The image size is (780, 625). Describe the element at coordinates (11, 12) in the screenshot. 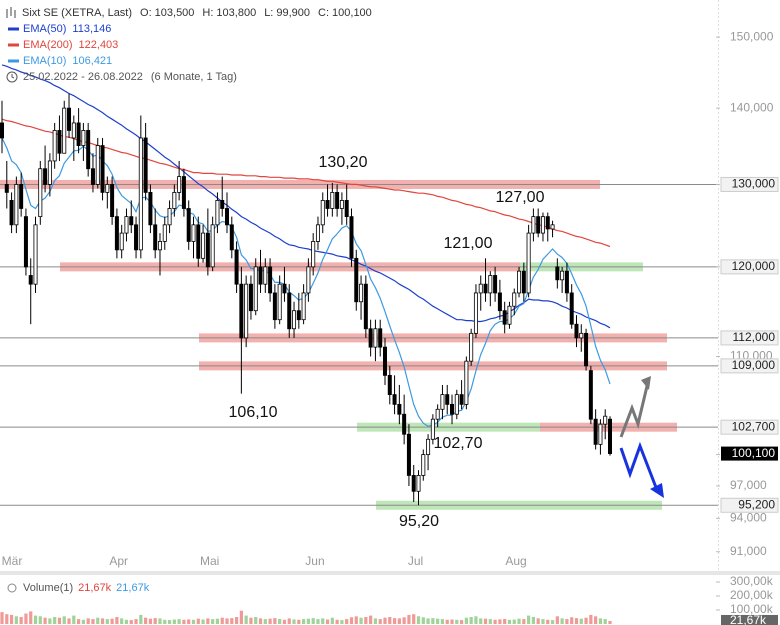

I see `chart-icon` at that location.